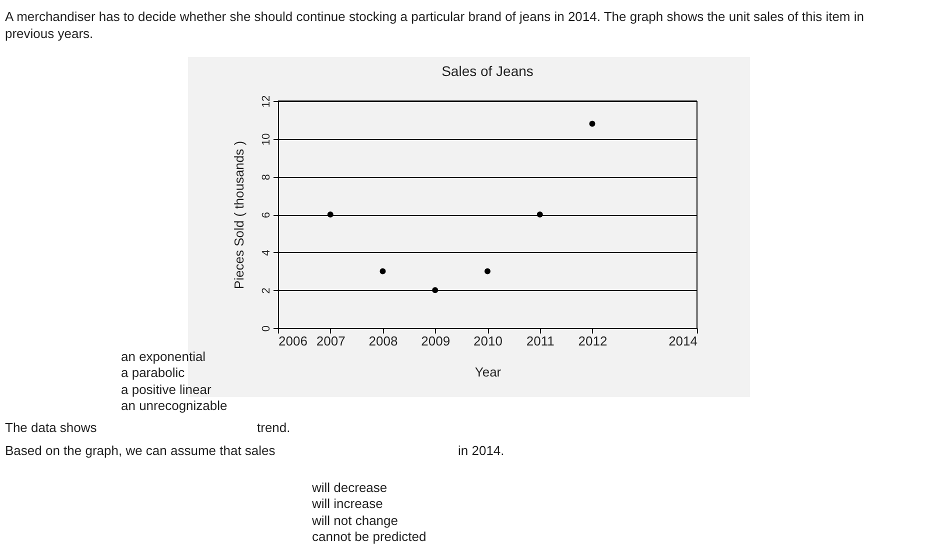 The height and width of the screenshot is (555, 945). I want to click on y-tick-label: 12, so click(266, 101).